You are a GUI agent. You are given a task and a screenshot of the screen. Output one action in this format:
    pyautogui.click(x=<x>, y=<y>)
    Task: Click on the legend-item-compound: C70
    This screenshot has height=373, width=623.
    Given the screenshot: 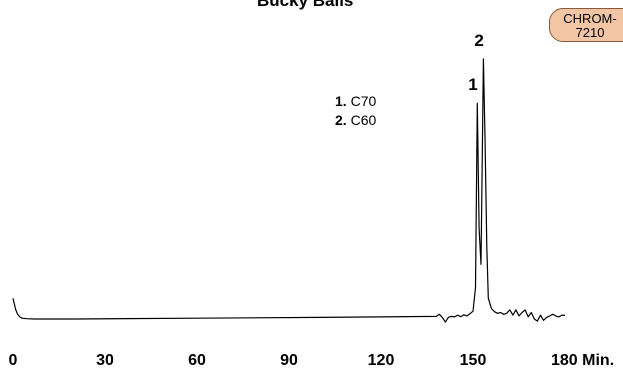 What is the action you would take?
    pyautogui.click(x=363, y=101)
    